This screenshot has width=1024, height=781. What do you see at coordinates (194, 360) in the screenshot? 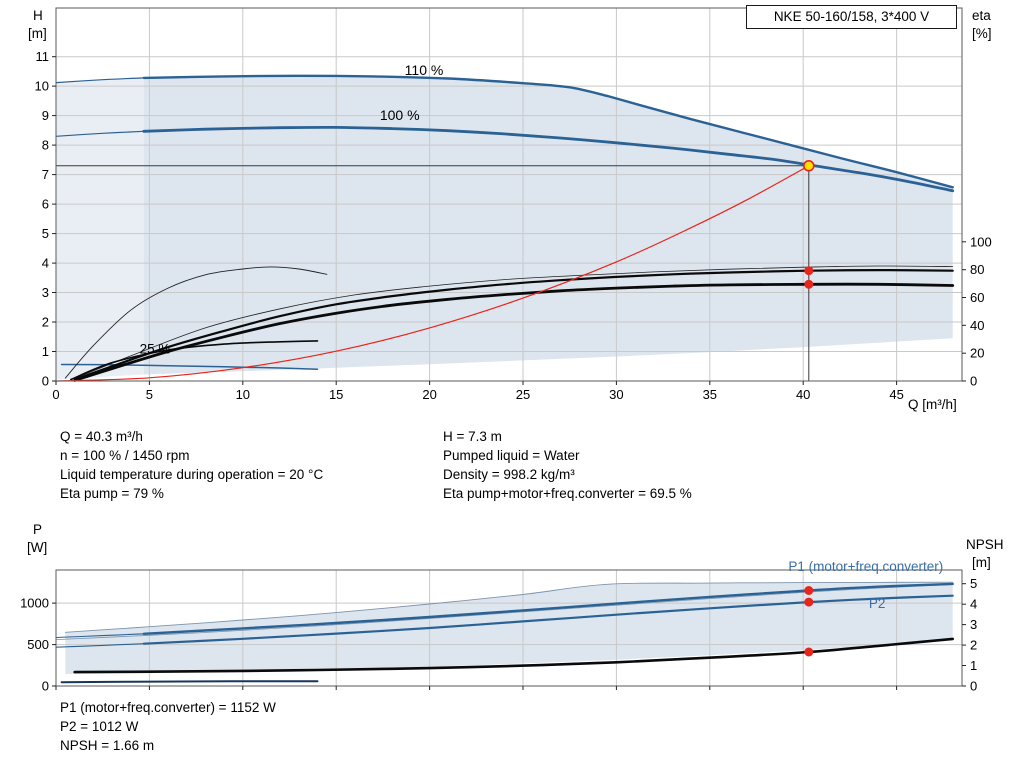
I see `eta-25-curve` at bounding box center [194, 360].